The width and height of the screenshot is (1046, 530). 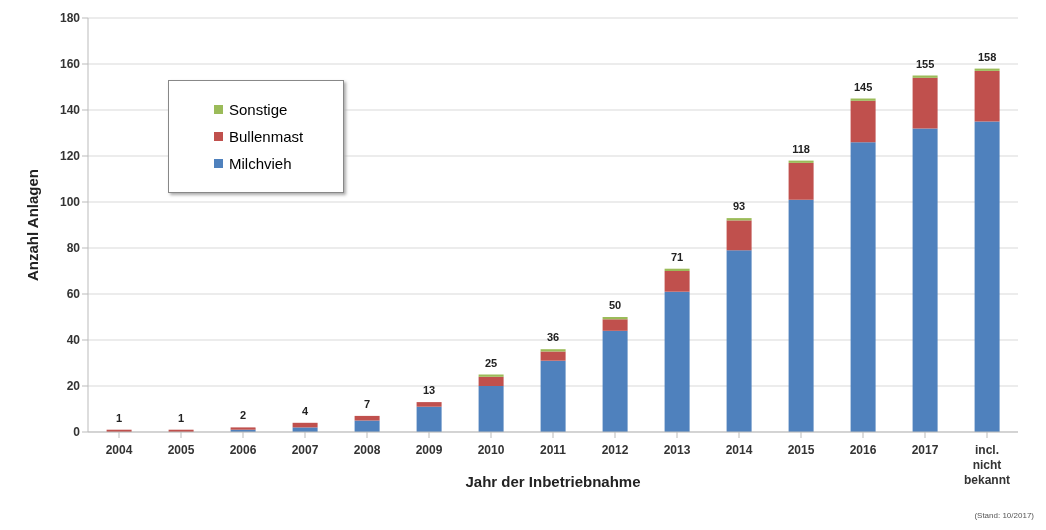 I want to click on x-tick-label: 2017, so click(x=925, y=450).